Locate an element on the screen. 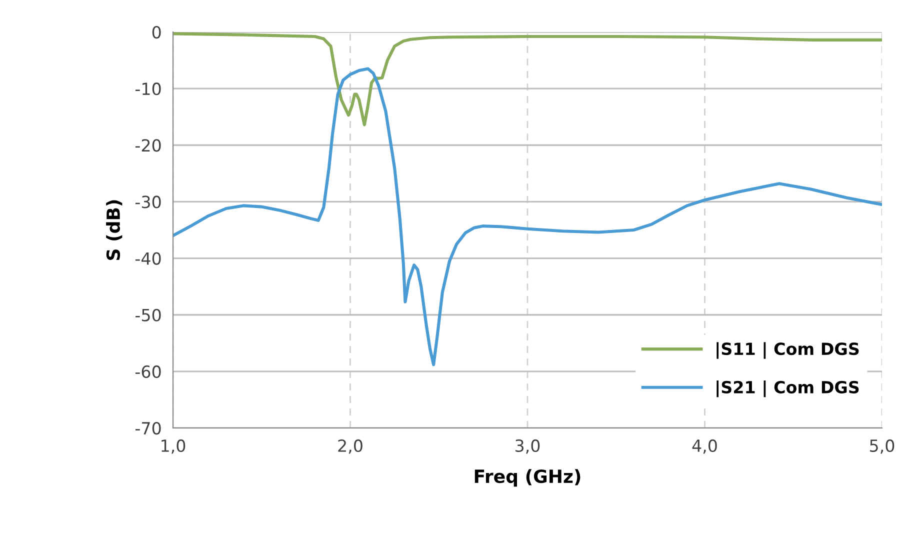 This screenshot has height=536, width=911. y-tick-label: -10 is located at coordinates (148, 89).